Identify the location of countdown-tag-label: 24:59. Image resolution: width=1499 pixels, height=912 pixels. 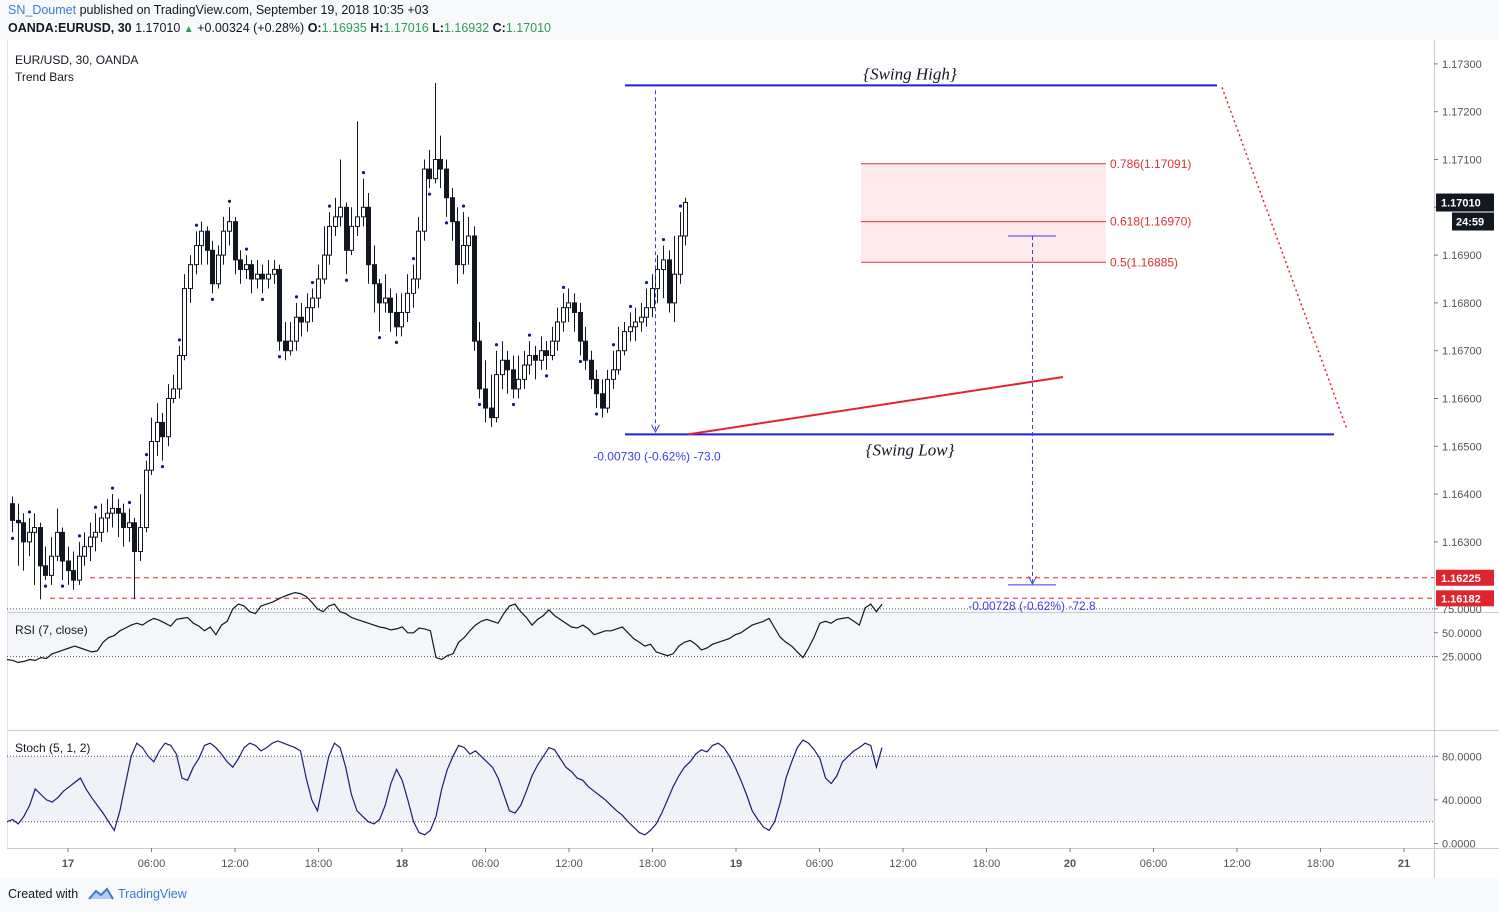
(1470, 223).